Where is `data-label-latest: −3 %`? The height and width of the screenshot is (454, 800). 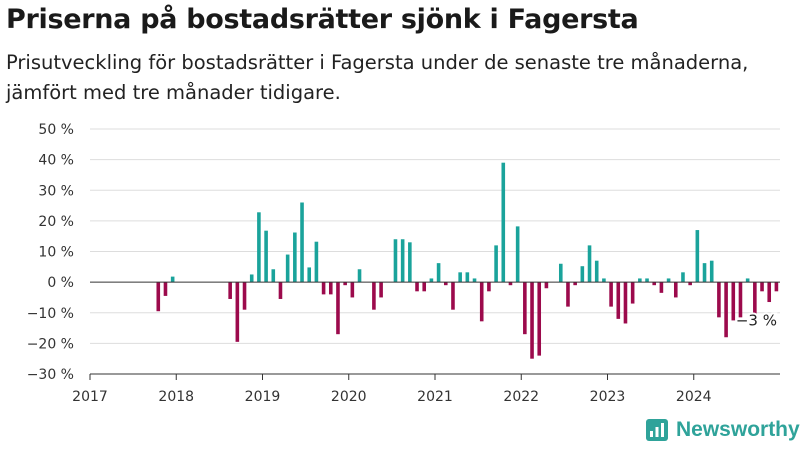 data-label-latest: −3 % is located at coordinates (756, 320).